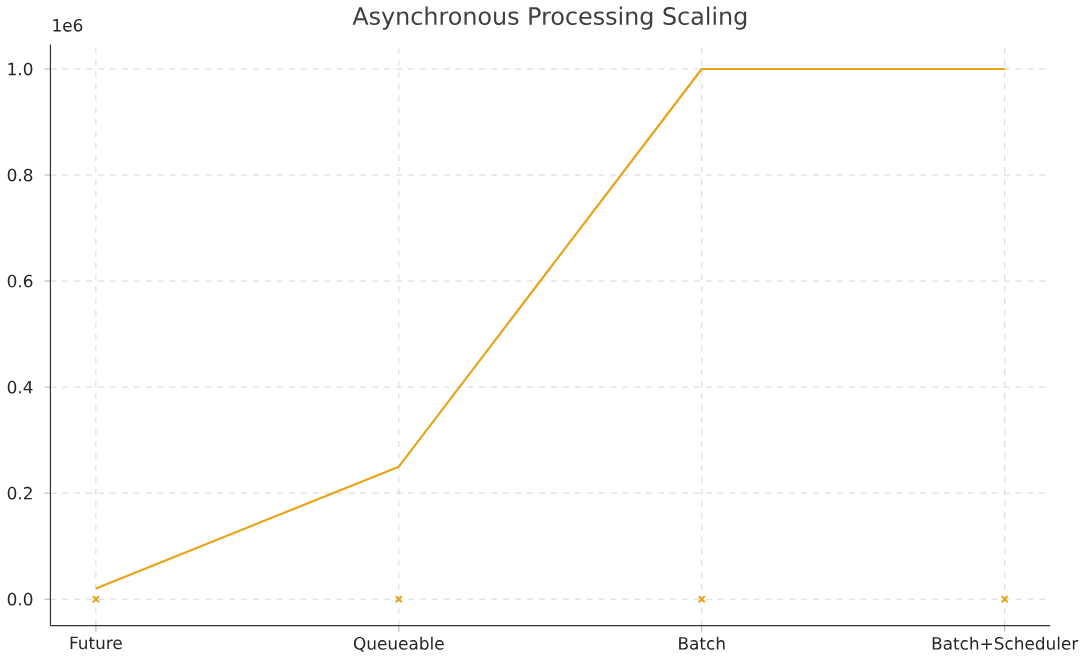 This screenshot has height=658, width=1086. What do you see at coordinates (20, 69) in the screenshot?
I see `y-tick-label: 1.0` at bounding box center [20, 69].